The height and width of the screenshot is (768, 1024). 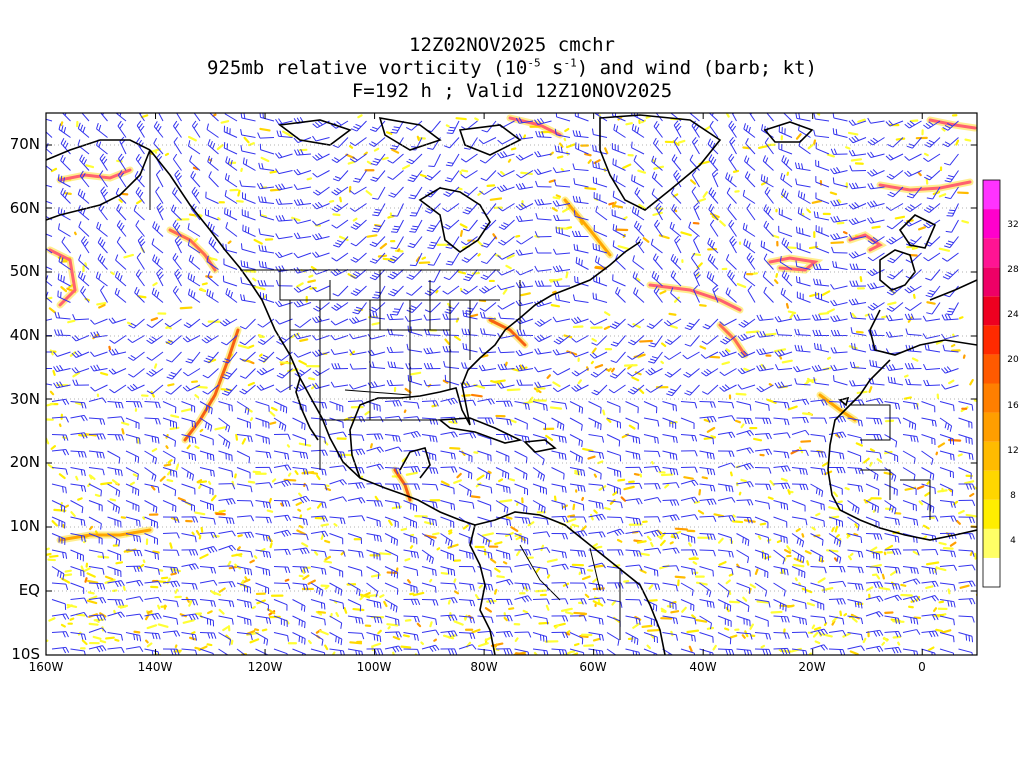 What do you see at coordinates (925, 186) in the screenshot?
I see `vorticity-band` at bounding box center [925, 186].